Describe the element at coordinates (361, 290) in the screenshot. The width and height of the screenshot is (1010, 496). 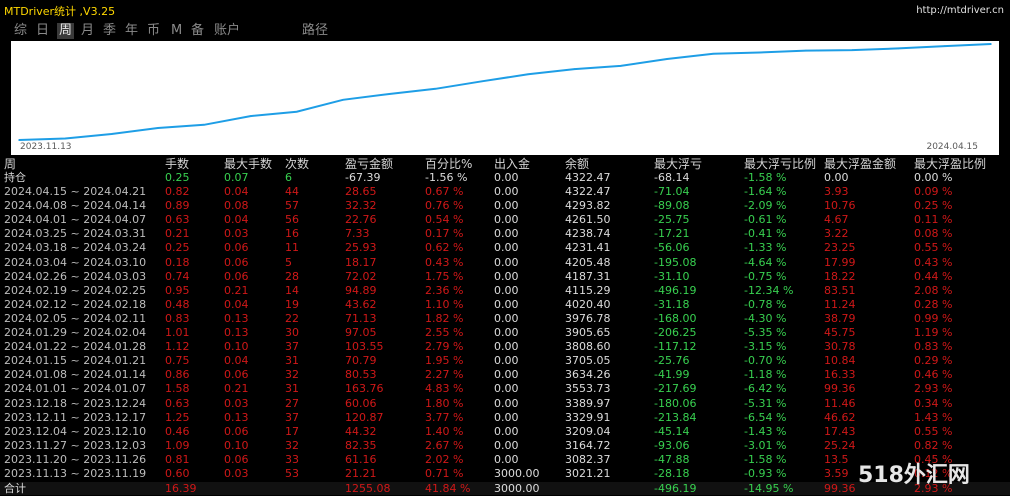
I see `table-row-cell: 94.89` at that location.